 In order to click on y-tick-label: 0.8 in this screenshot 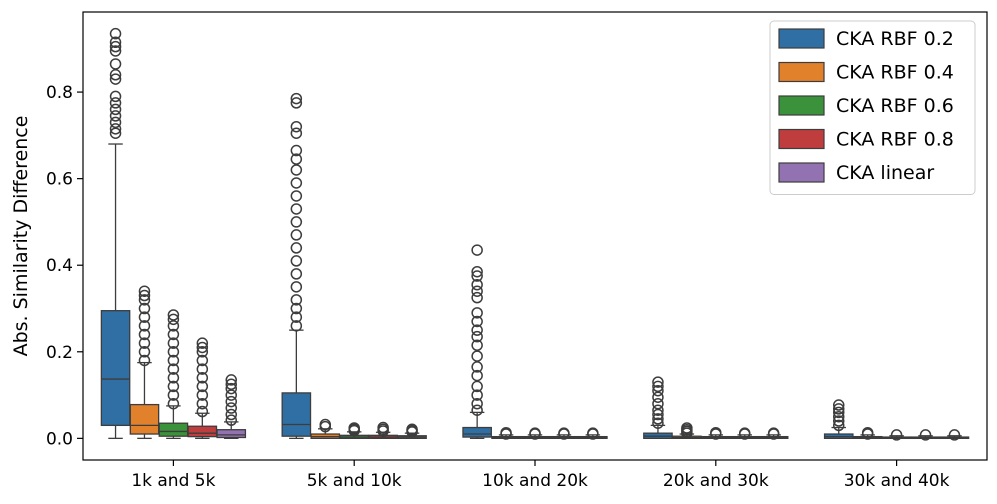, I will do `click(59, 93)`.